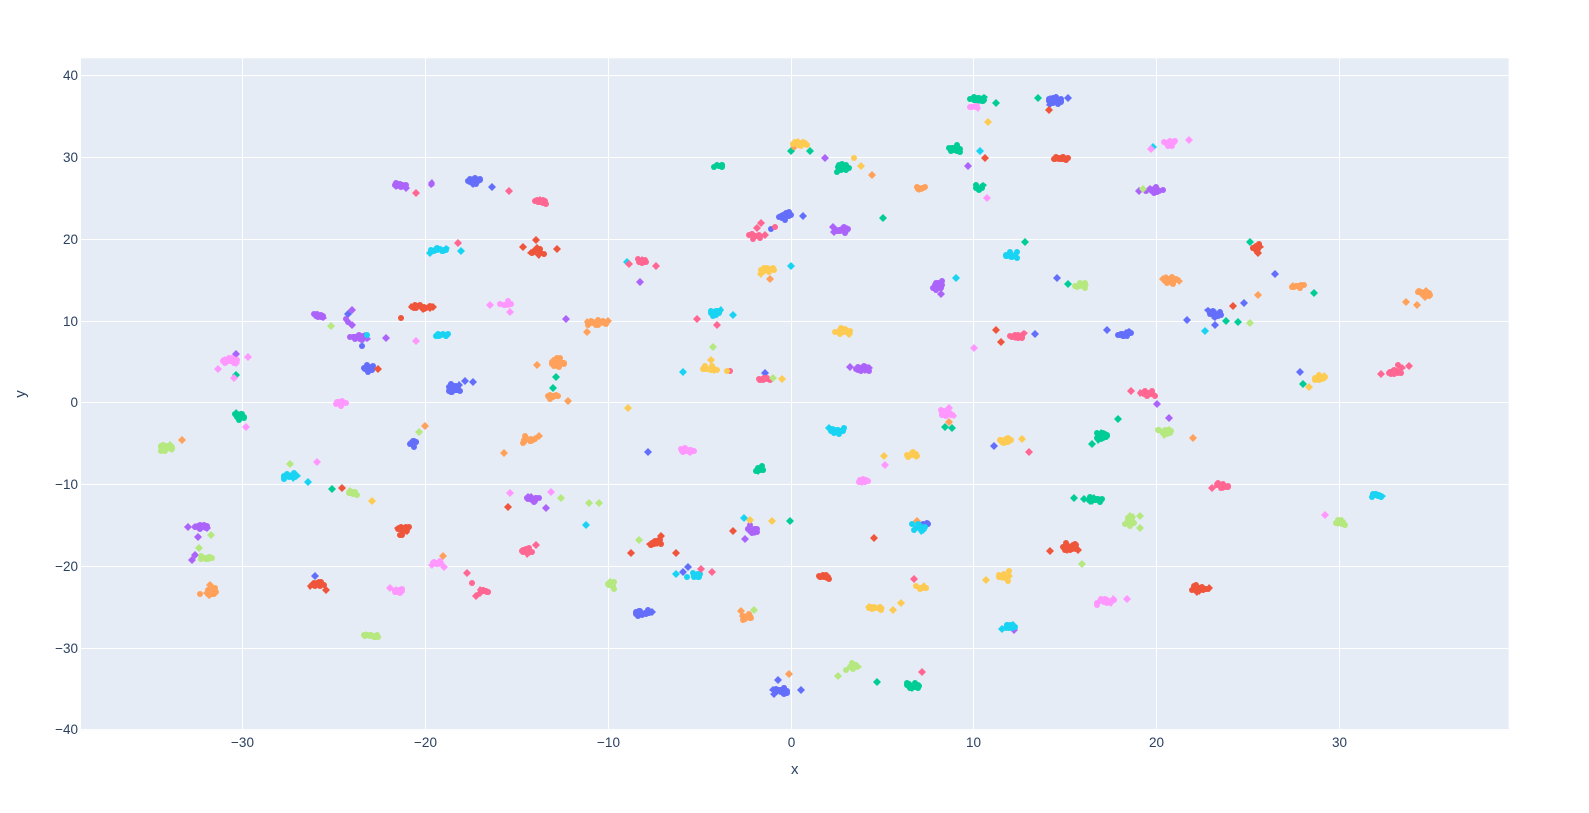 The image size is (1589, 813). I want to click on svg-text: x, so click(795, 769).